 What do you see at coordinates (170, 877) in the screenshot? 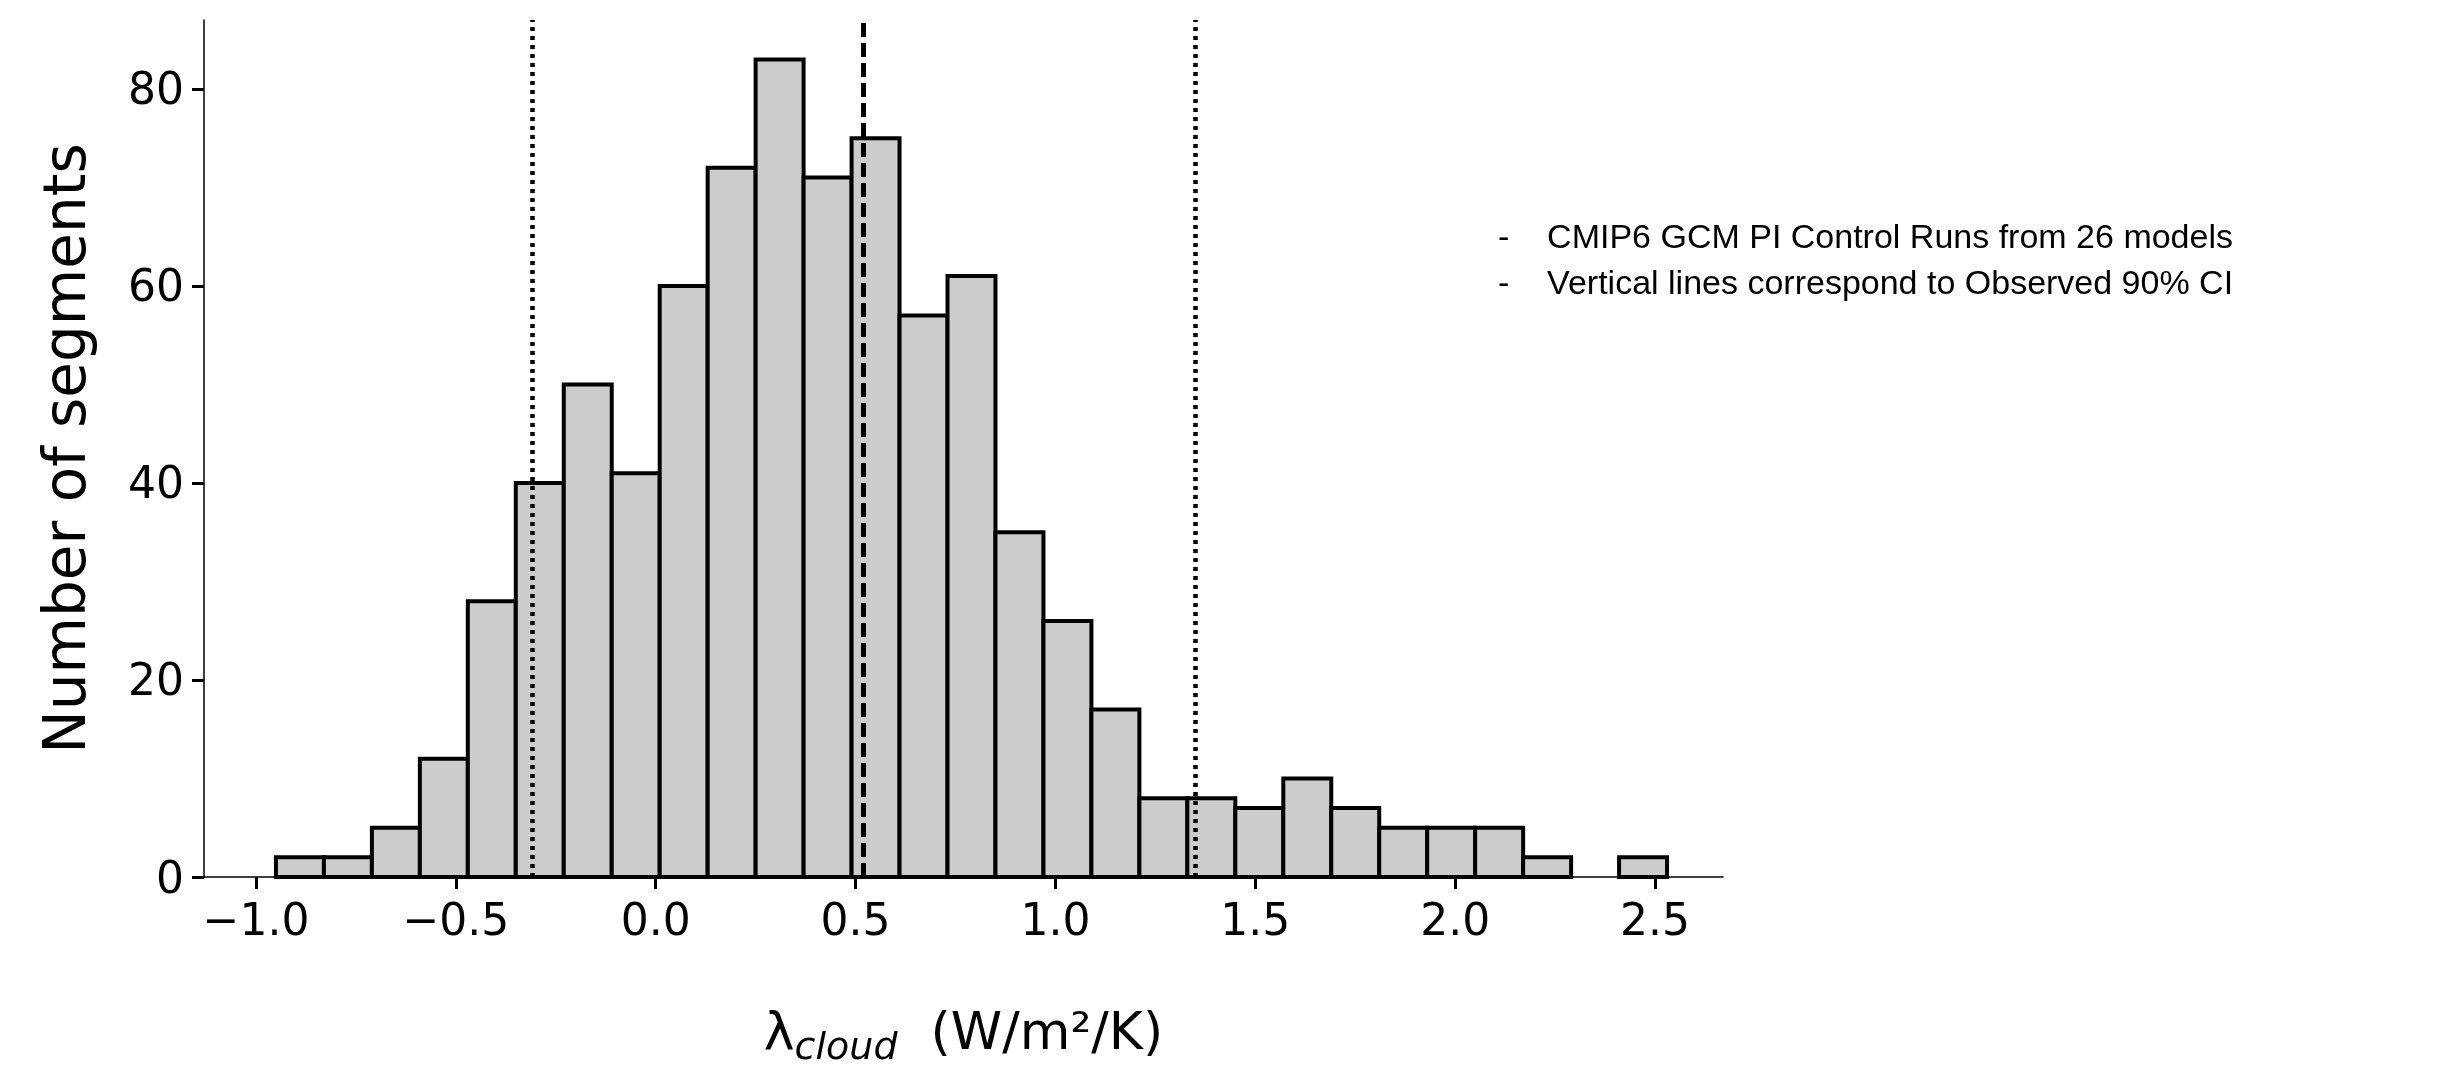
I see `y-tick-label: 0` at bounding box center [170, 877].